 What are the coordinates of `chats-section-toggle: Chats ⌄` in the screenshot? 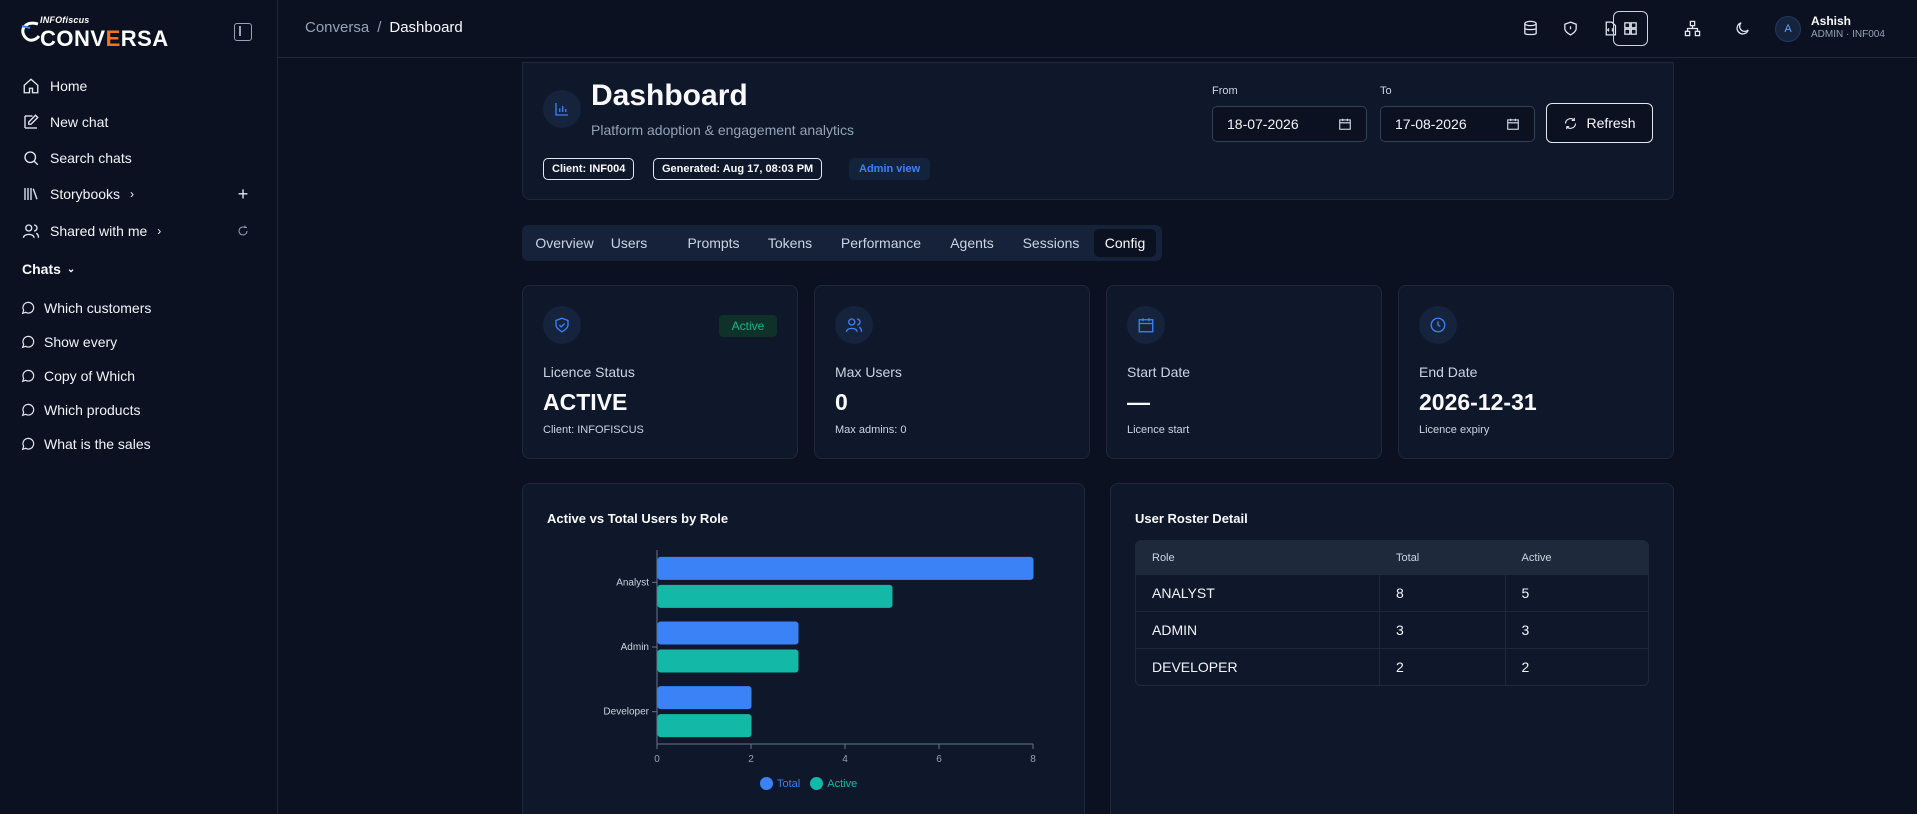 It's located at (48, 269).